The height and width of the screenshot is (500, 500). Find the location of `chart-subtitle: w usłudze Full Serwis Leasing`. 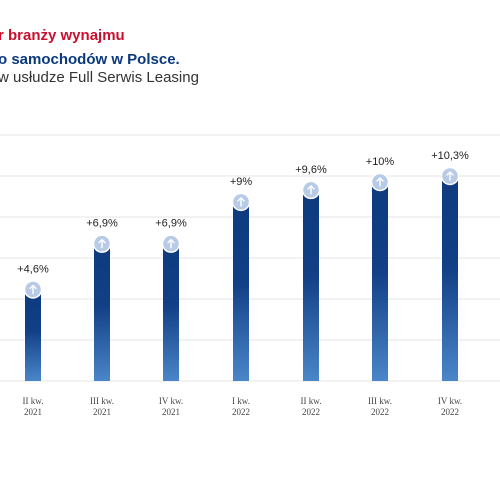

chart-subtitle: w usłudze Full Serwis Leasing is located at coordinates (99, 77).